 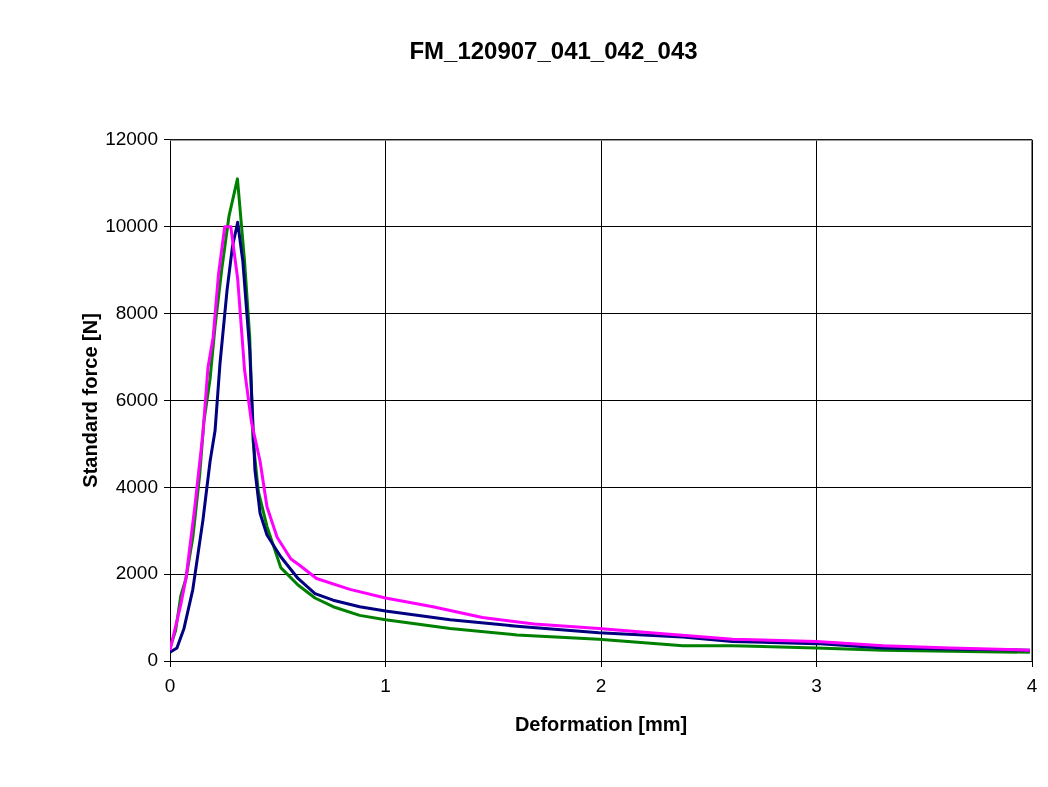 What do you see at coordinates (601, 723) in the screenshot?
I see `x-axis-title: Deformation [mm]` at bounding box center [601, 723].